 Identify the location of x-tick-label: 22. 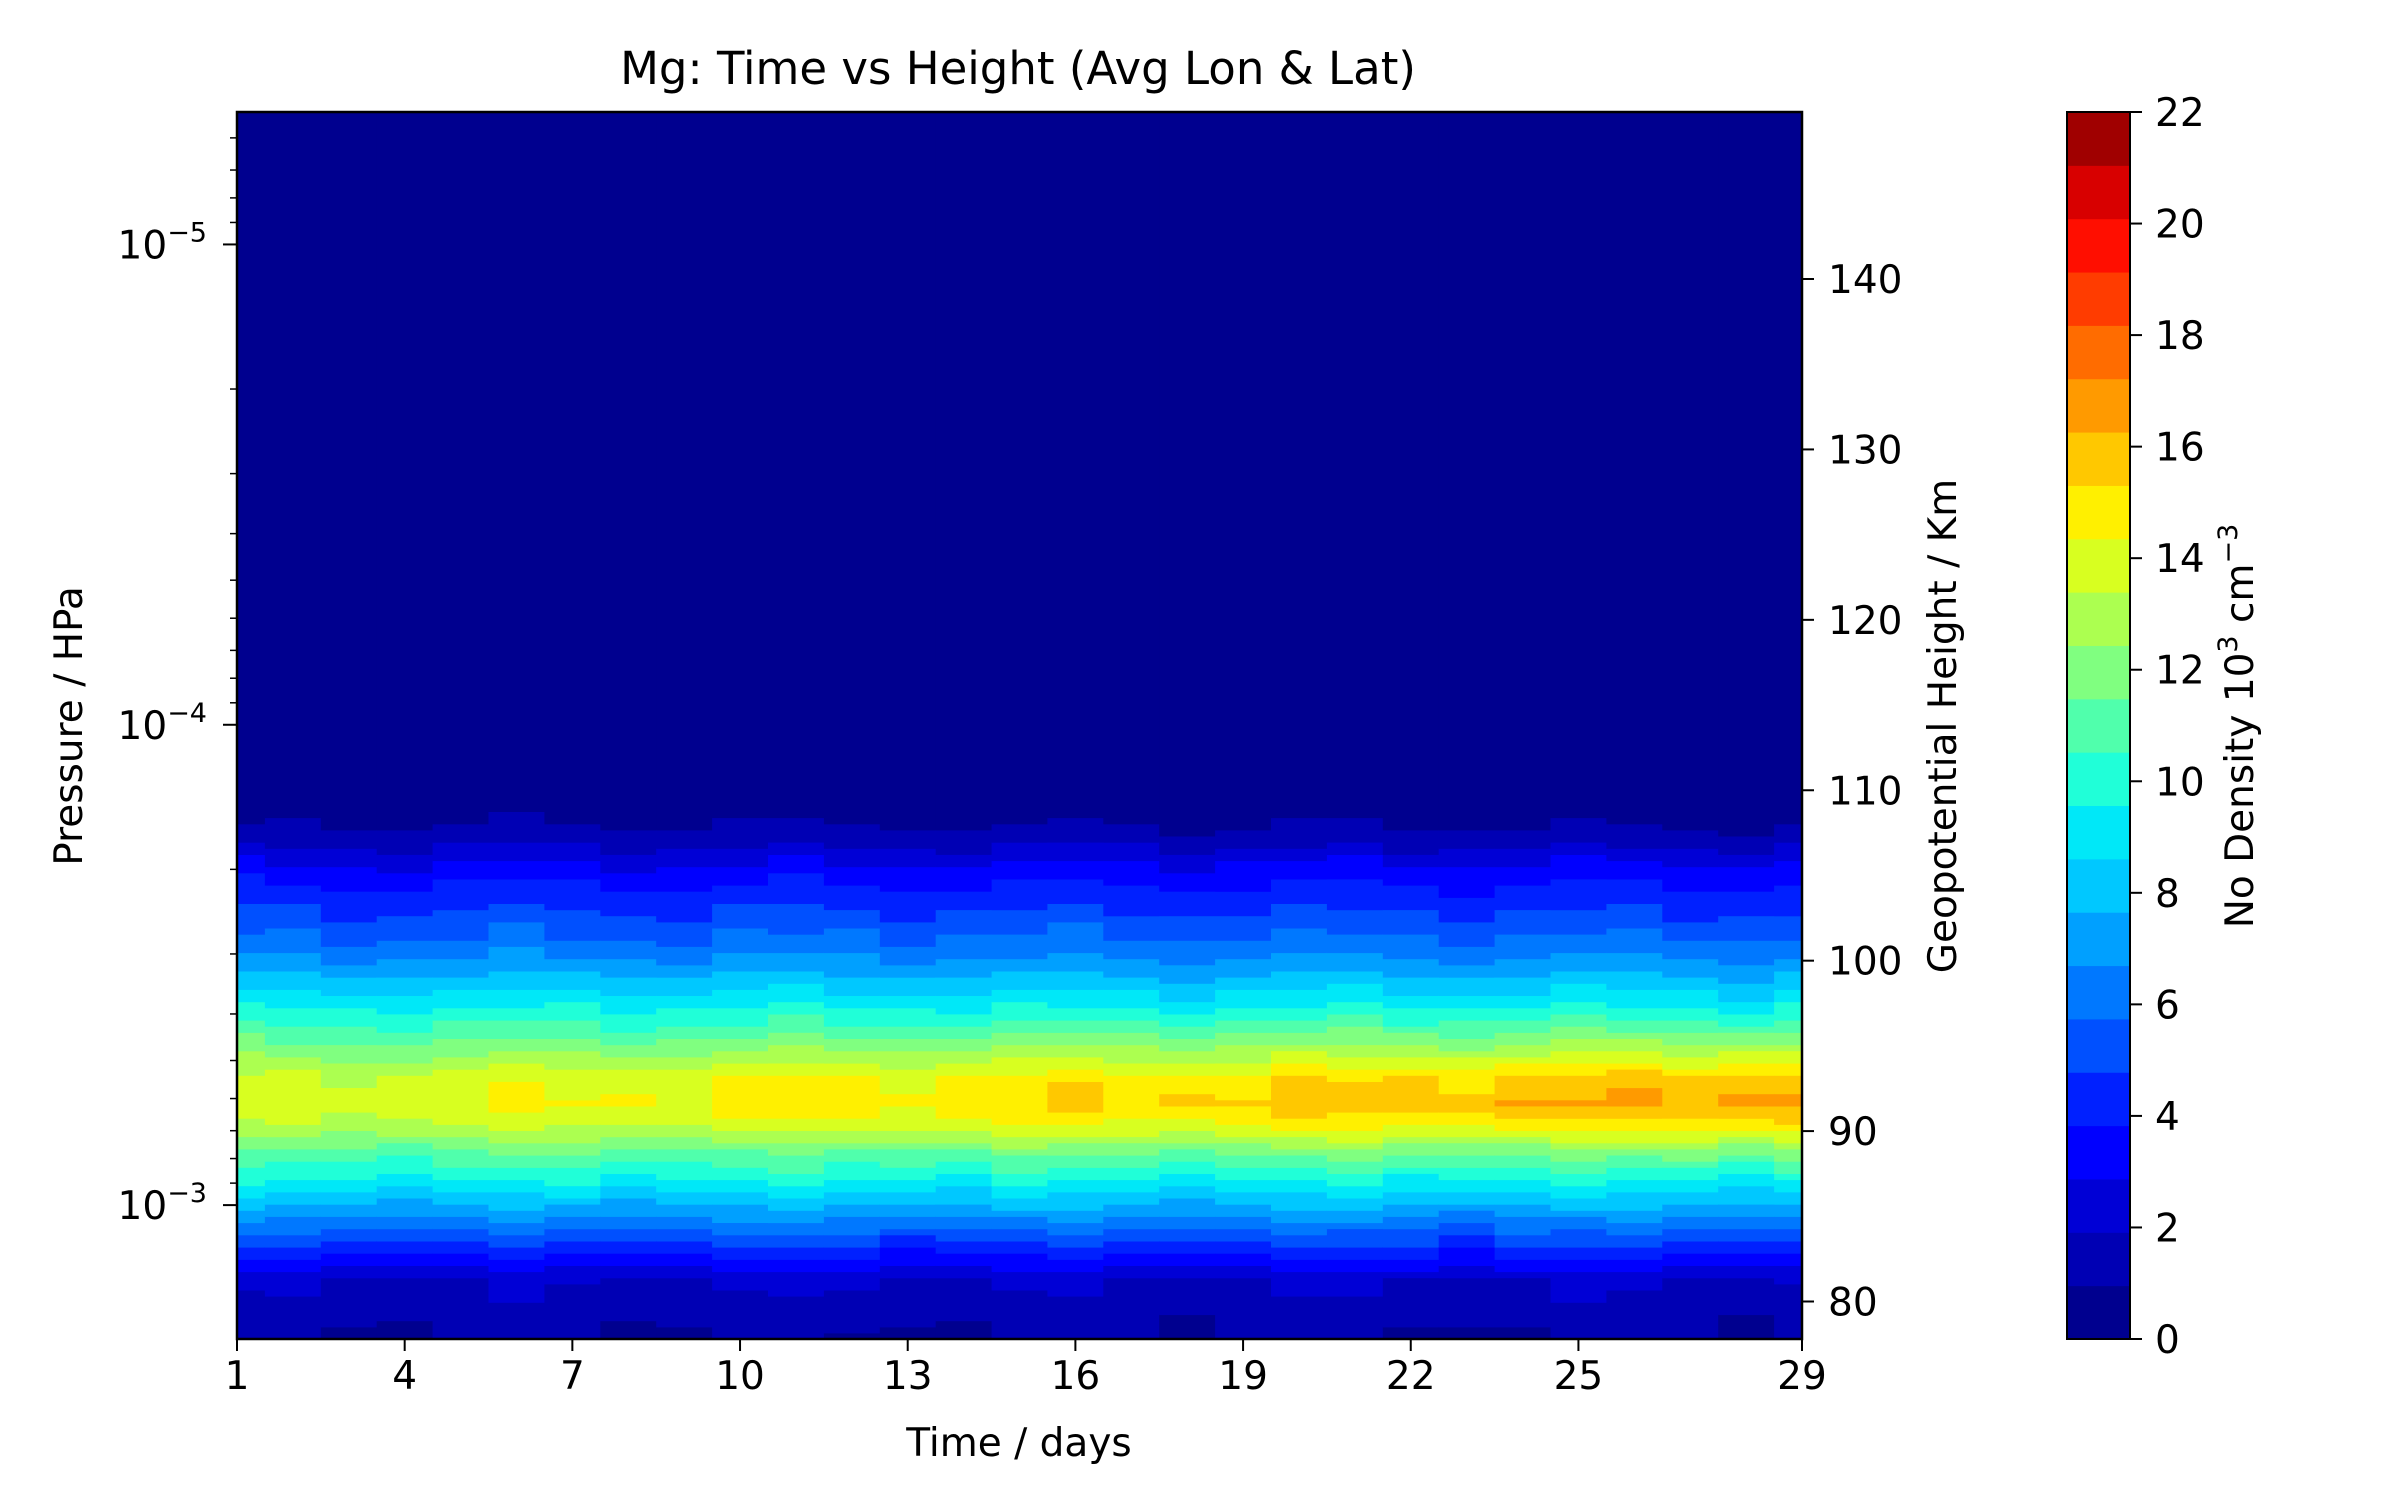
(1411, 1376).